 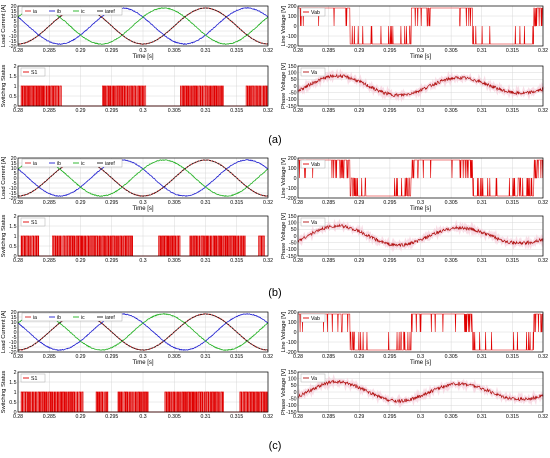 What do you see at coordinates (34, 379) in the screenshot?
I see `legend-label: S1` at bounding box center [34, 379].